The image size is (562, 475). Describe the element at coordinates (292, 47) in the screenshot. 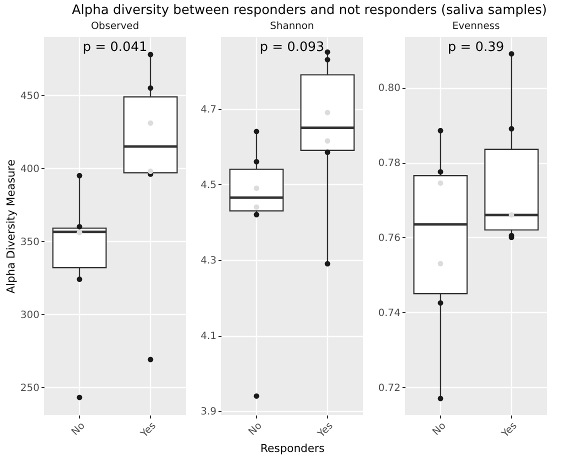

I see `annotation: p = 0.093` at that location.